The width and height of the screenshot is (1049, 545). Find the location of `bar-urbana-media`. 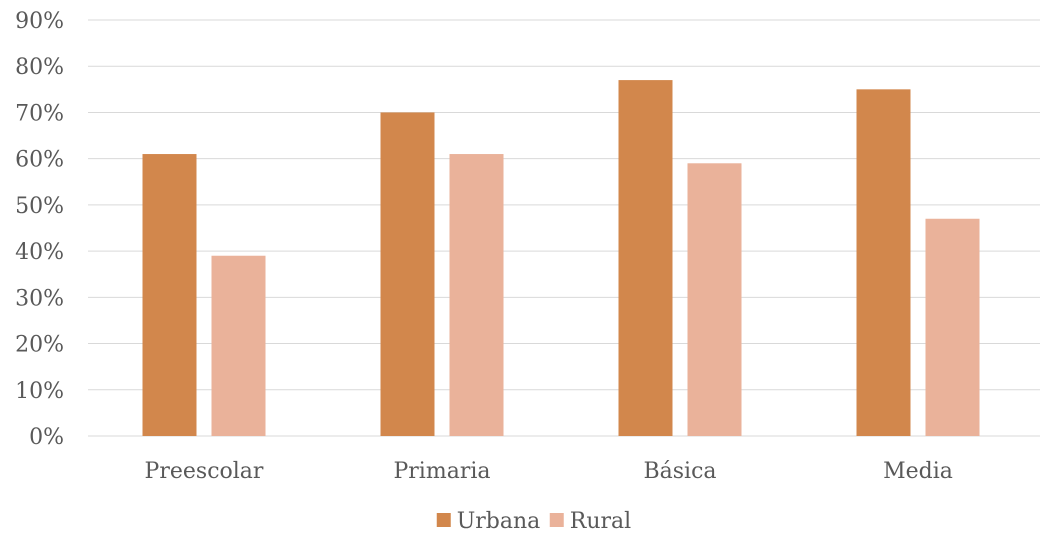

bar-urbana-media is located at coordinates (883, 262).